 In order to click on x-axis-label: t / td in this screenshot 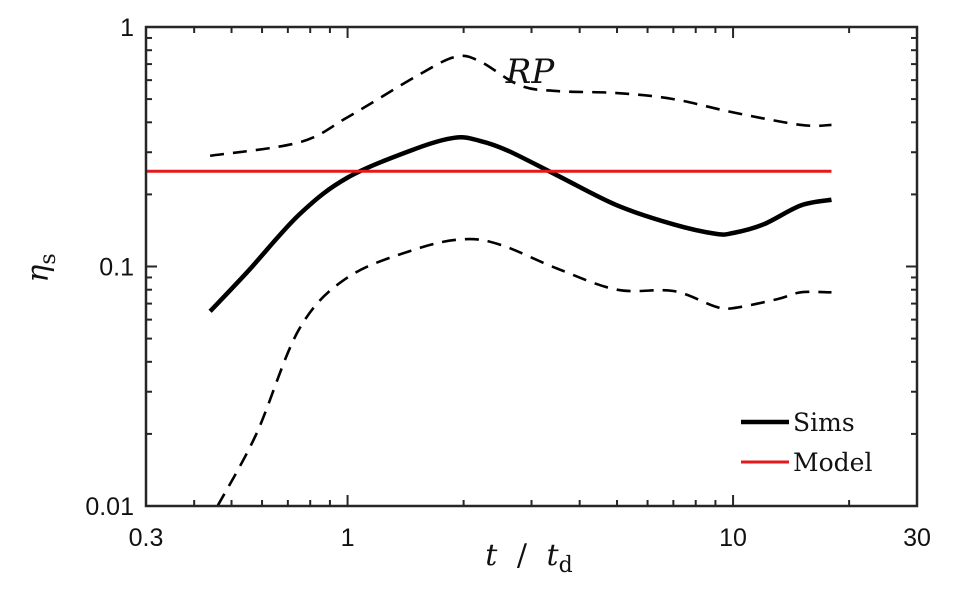, I will do `click(528, 558)`.